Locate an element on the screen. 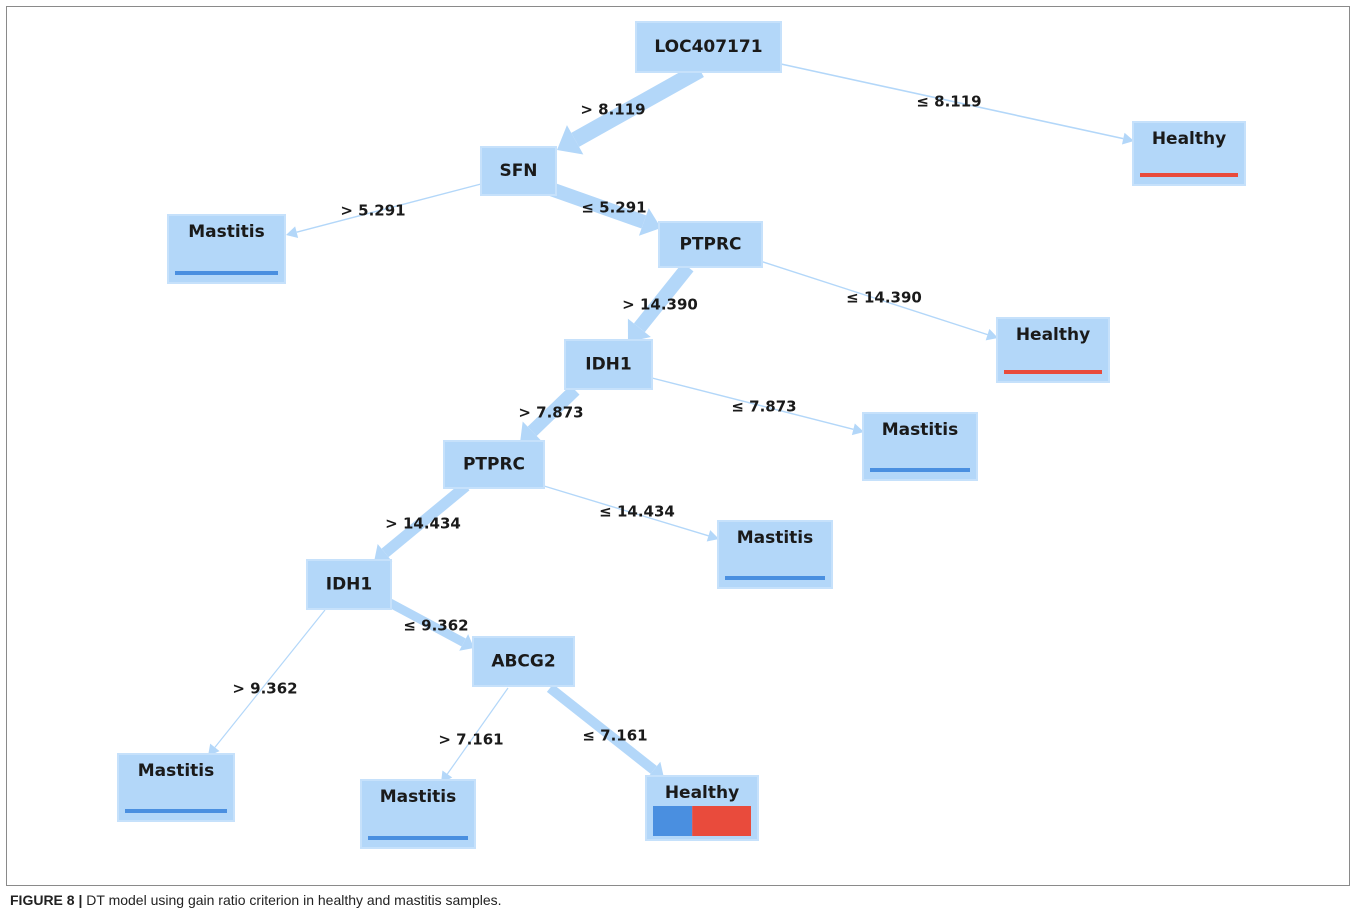  edge-condition-label: ≤ 7.161 is located at coordinates (614, 736).